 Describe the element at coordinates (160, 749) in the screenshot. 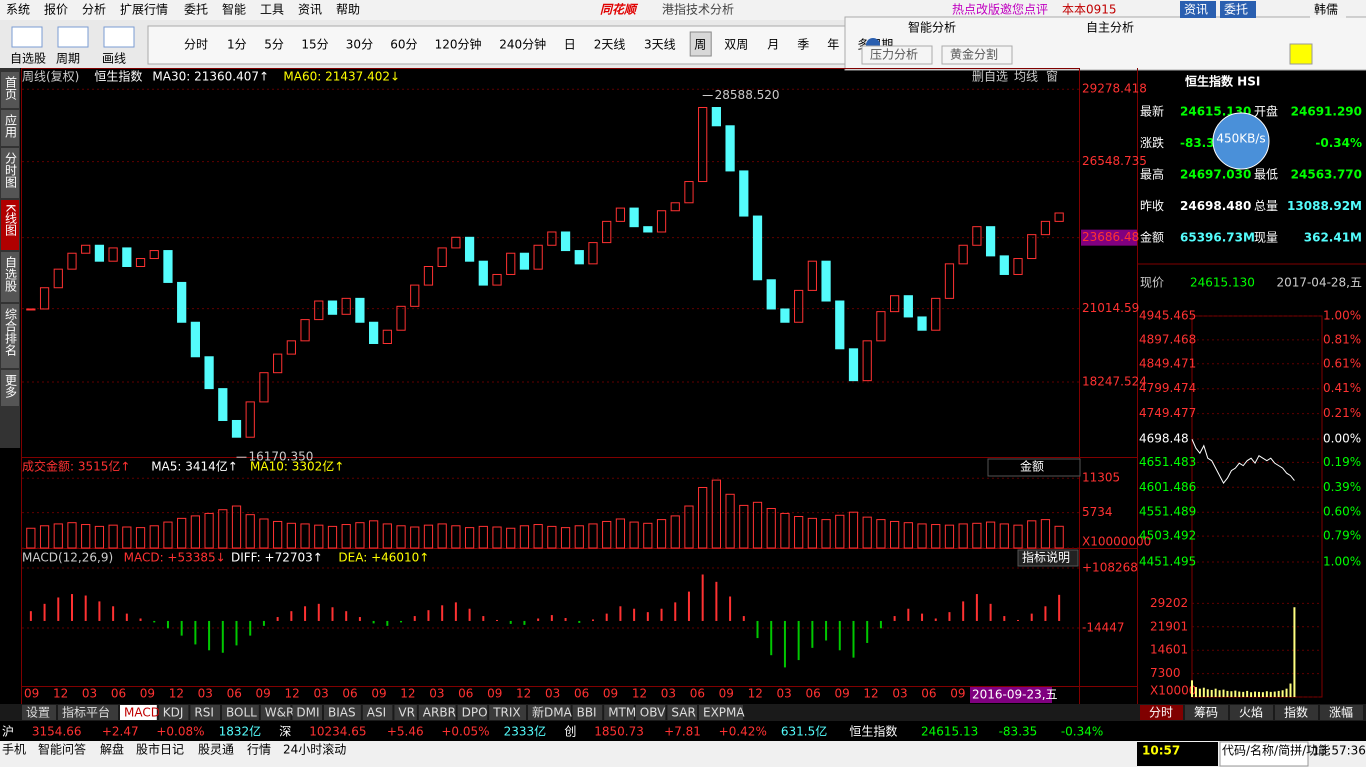

I see `footer-link: 股市日记` at that location.